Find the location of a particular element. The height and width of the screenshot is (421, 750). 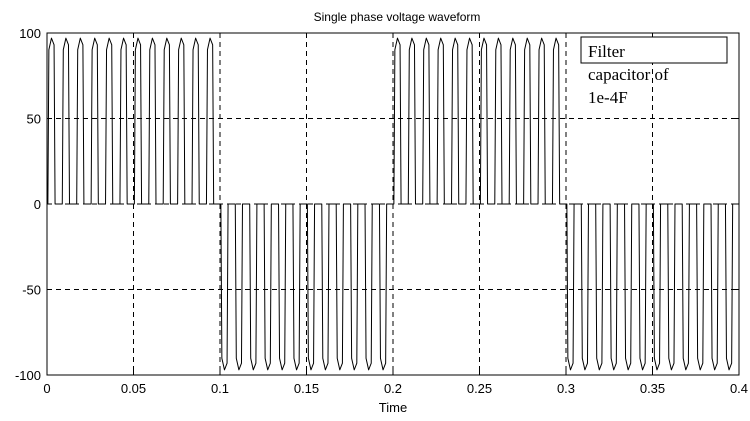

annotation-line-2: capacitor of is located at coordinates (628, 74).